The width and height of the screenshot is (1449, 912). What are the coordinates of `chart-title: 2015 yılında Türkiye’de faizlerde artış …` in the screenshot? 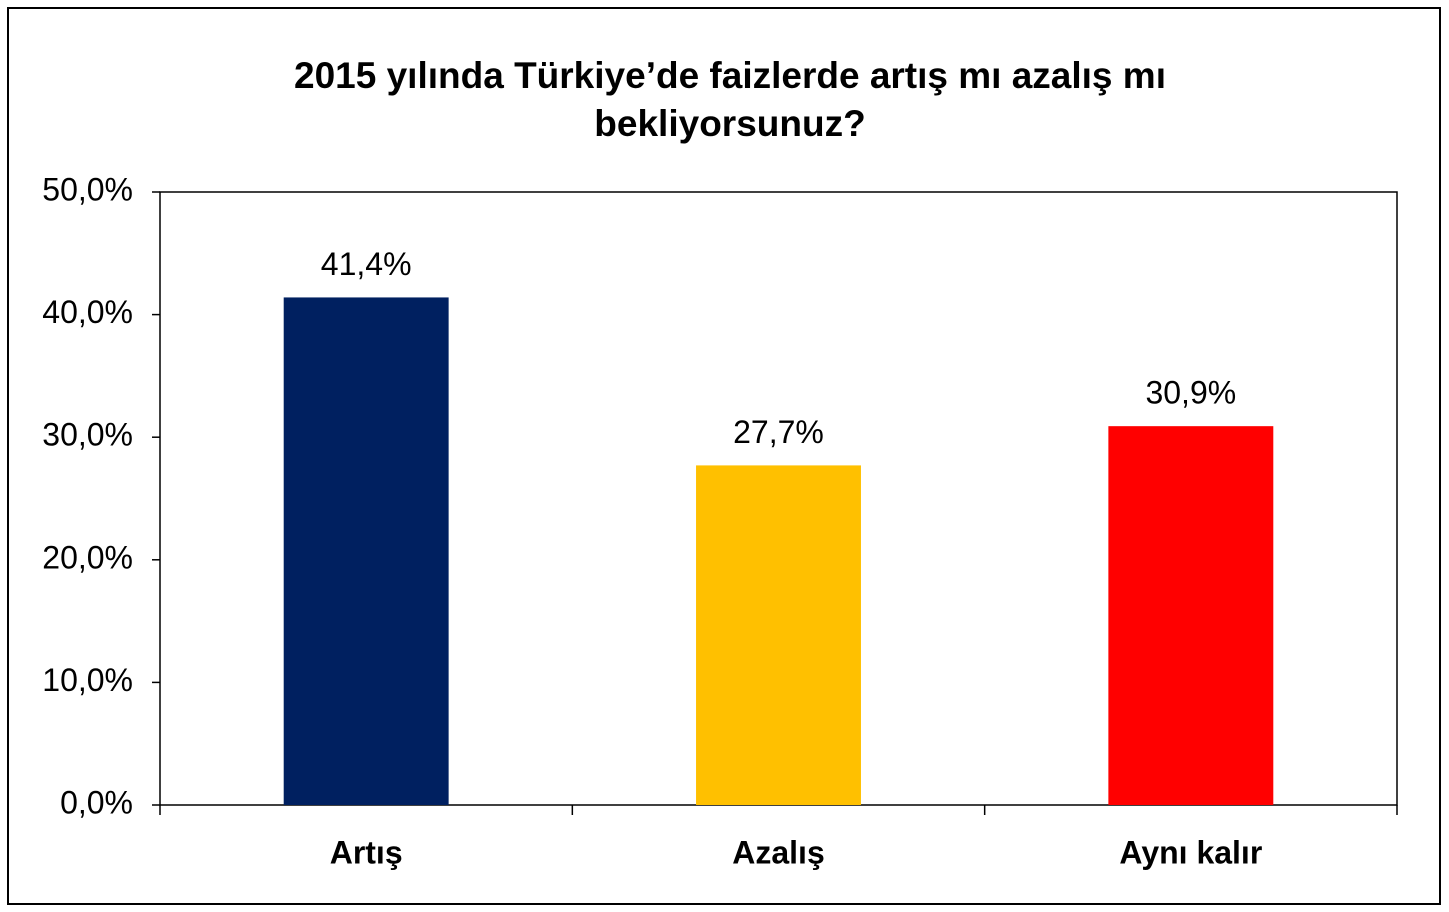 It's located at (730, 99).